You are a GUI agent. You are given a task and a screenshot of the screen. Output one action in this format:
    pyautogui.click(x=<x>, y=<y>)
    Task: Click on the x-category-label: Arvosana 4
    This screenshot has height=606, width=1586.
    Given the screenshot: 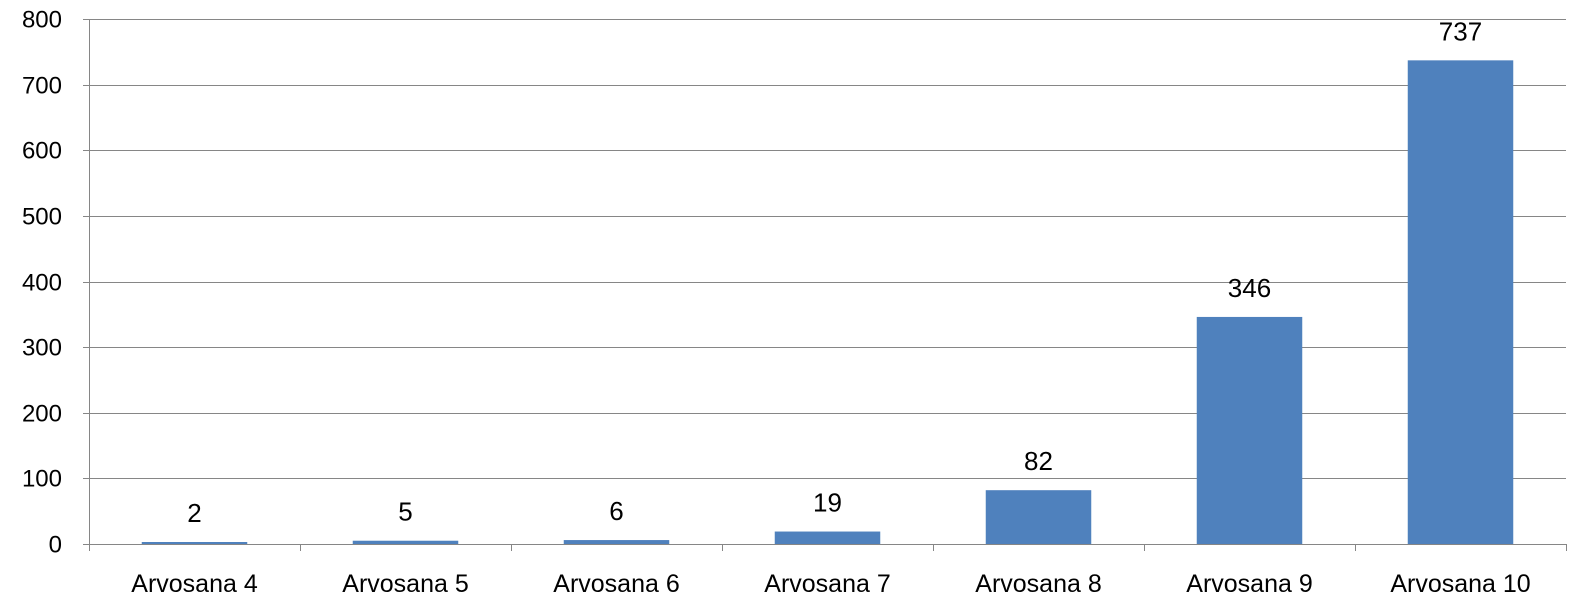 What is the action you would take?
    pyautogui.click(x=194, y=584)
    